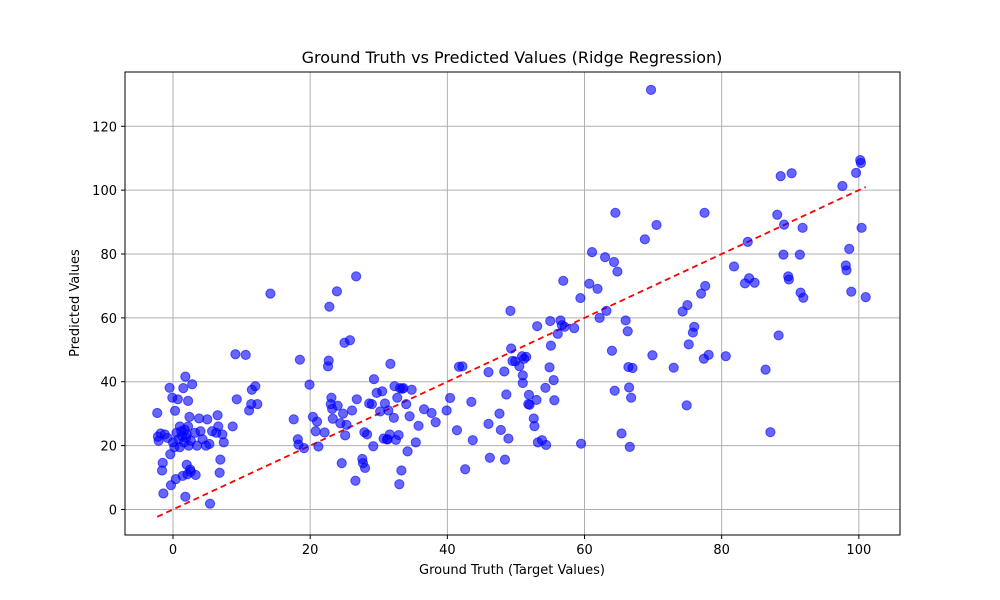 The height and width of the screenshot is (600, 1000). I want to click on x-axis-label: Ground Truth (Target Values), so click(512, 570).